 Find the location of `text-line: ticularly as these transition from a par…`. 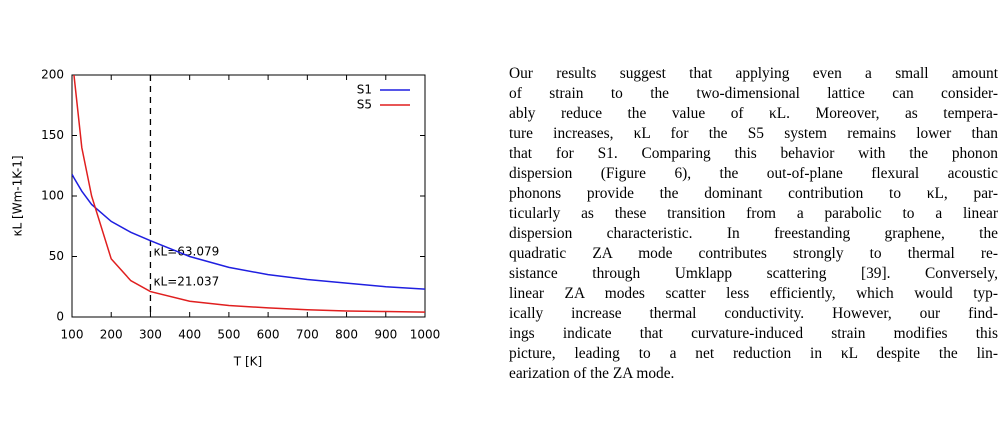

text-line: ticularly as these transition from a par… is located at coordinates (753, 213).